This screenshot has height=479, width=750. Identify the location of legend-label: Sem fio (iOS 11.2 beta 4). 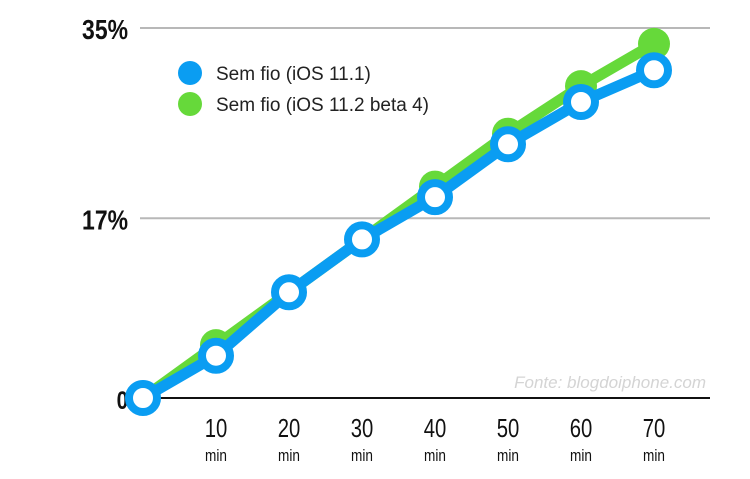
(322, 105).